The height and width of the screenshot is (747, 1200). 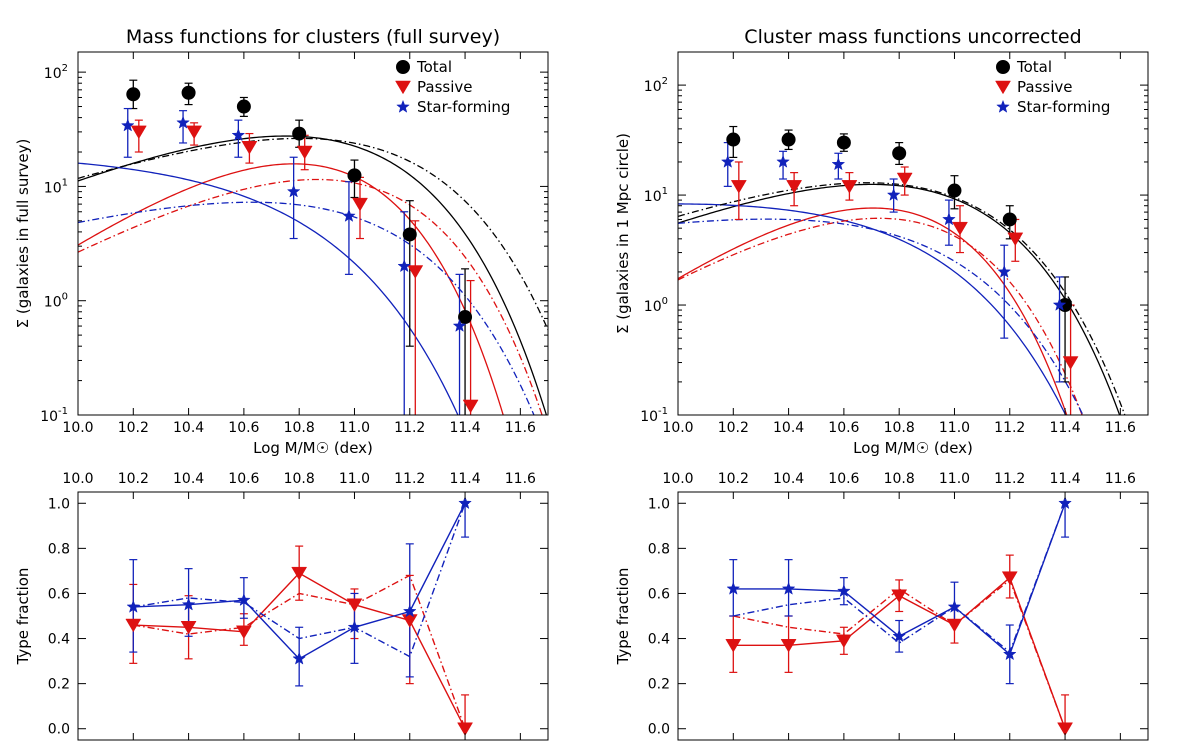 What do you see at coordinates (59, 504) in the screenshot?
I see `y-tick-label: 1.0` at bounding box center [59, 504].